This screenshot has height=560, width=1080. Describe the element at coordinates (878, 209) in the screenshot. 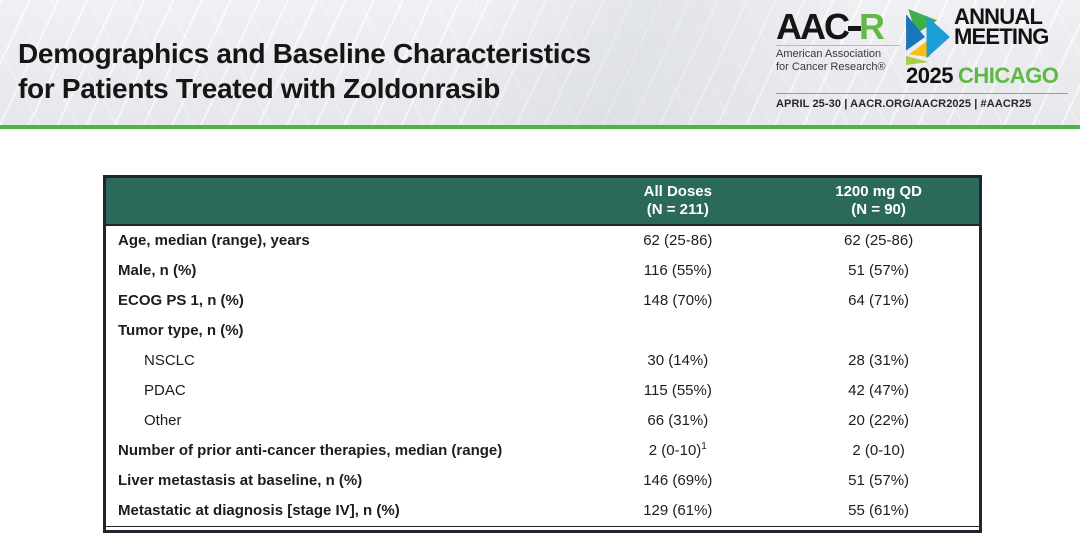

I see `qd1200-header-line2: (N = 90)` at that location.